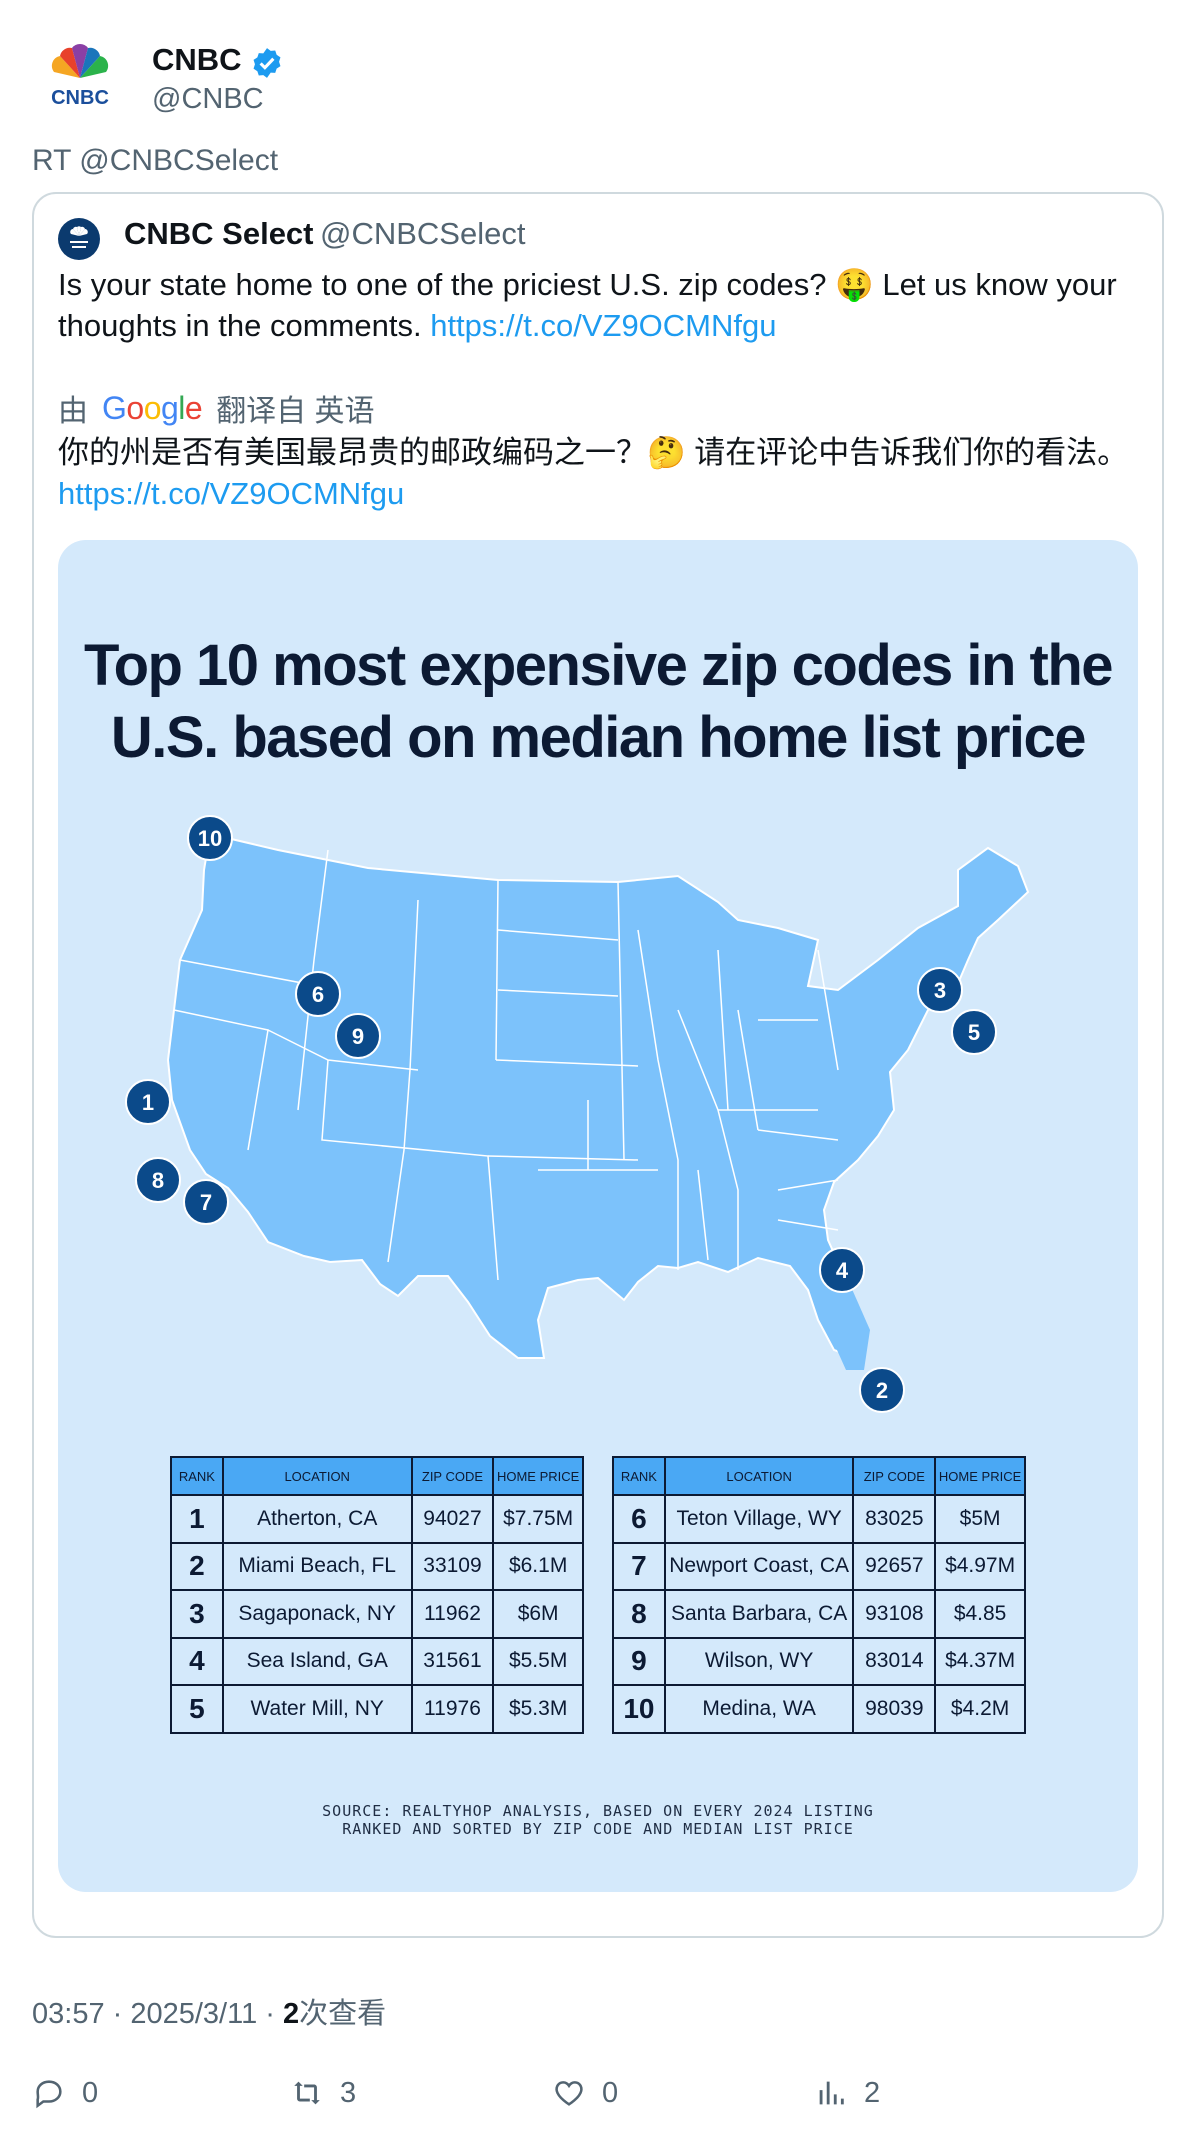 The height and width of the screenshot is (2140, 1196). Describe the element at coordinates (894, 1566) in the screenshot. I see `zip-cell: 92657` at that location.